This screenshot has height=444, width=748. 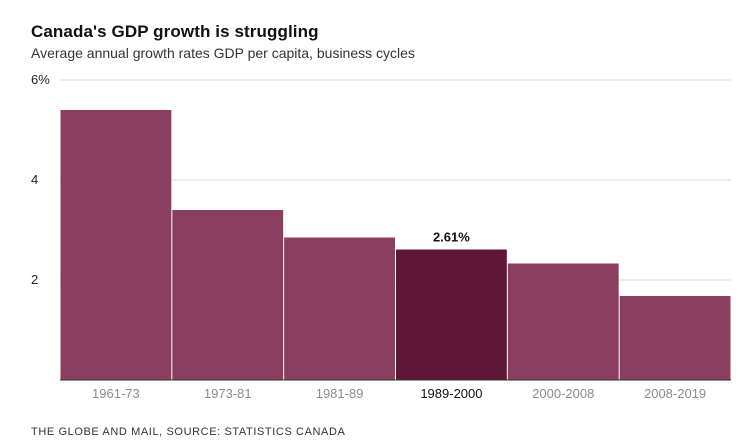 What do you see at coordinates (563, 321) in the screenshot?
I see `bar-2000-2008` at bounding box center [563, 321].